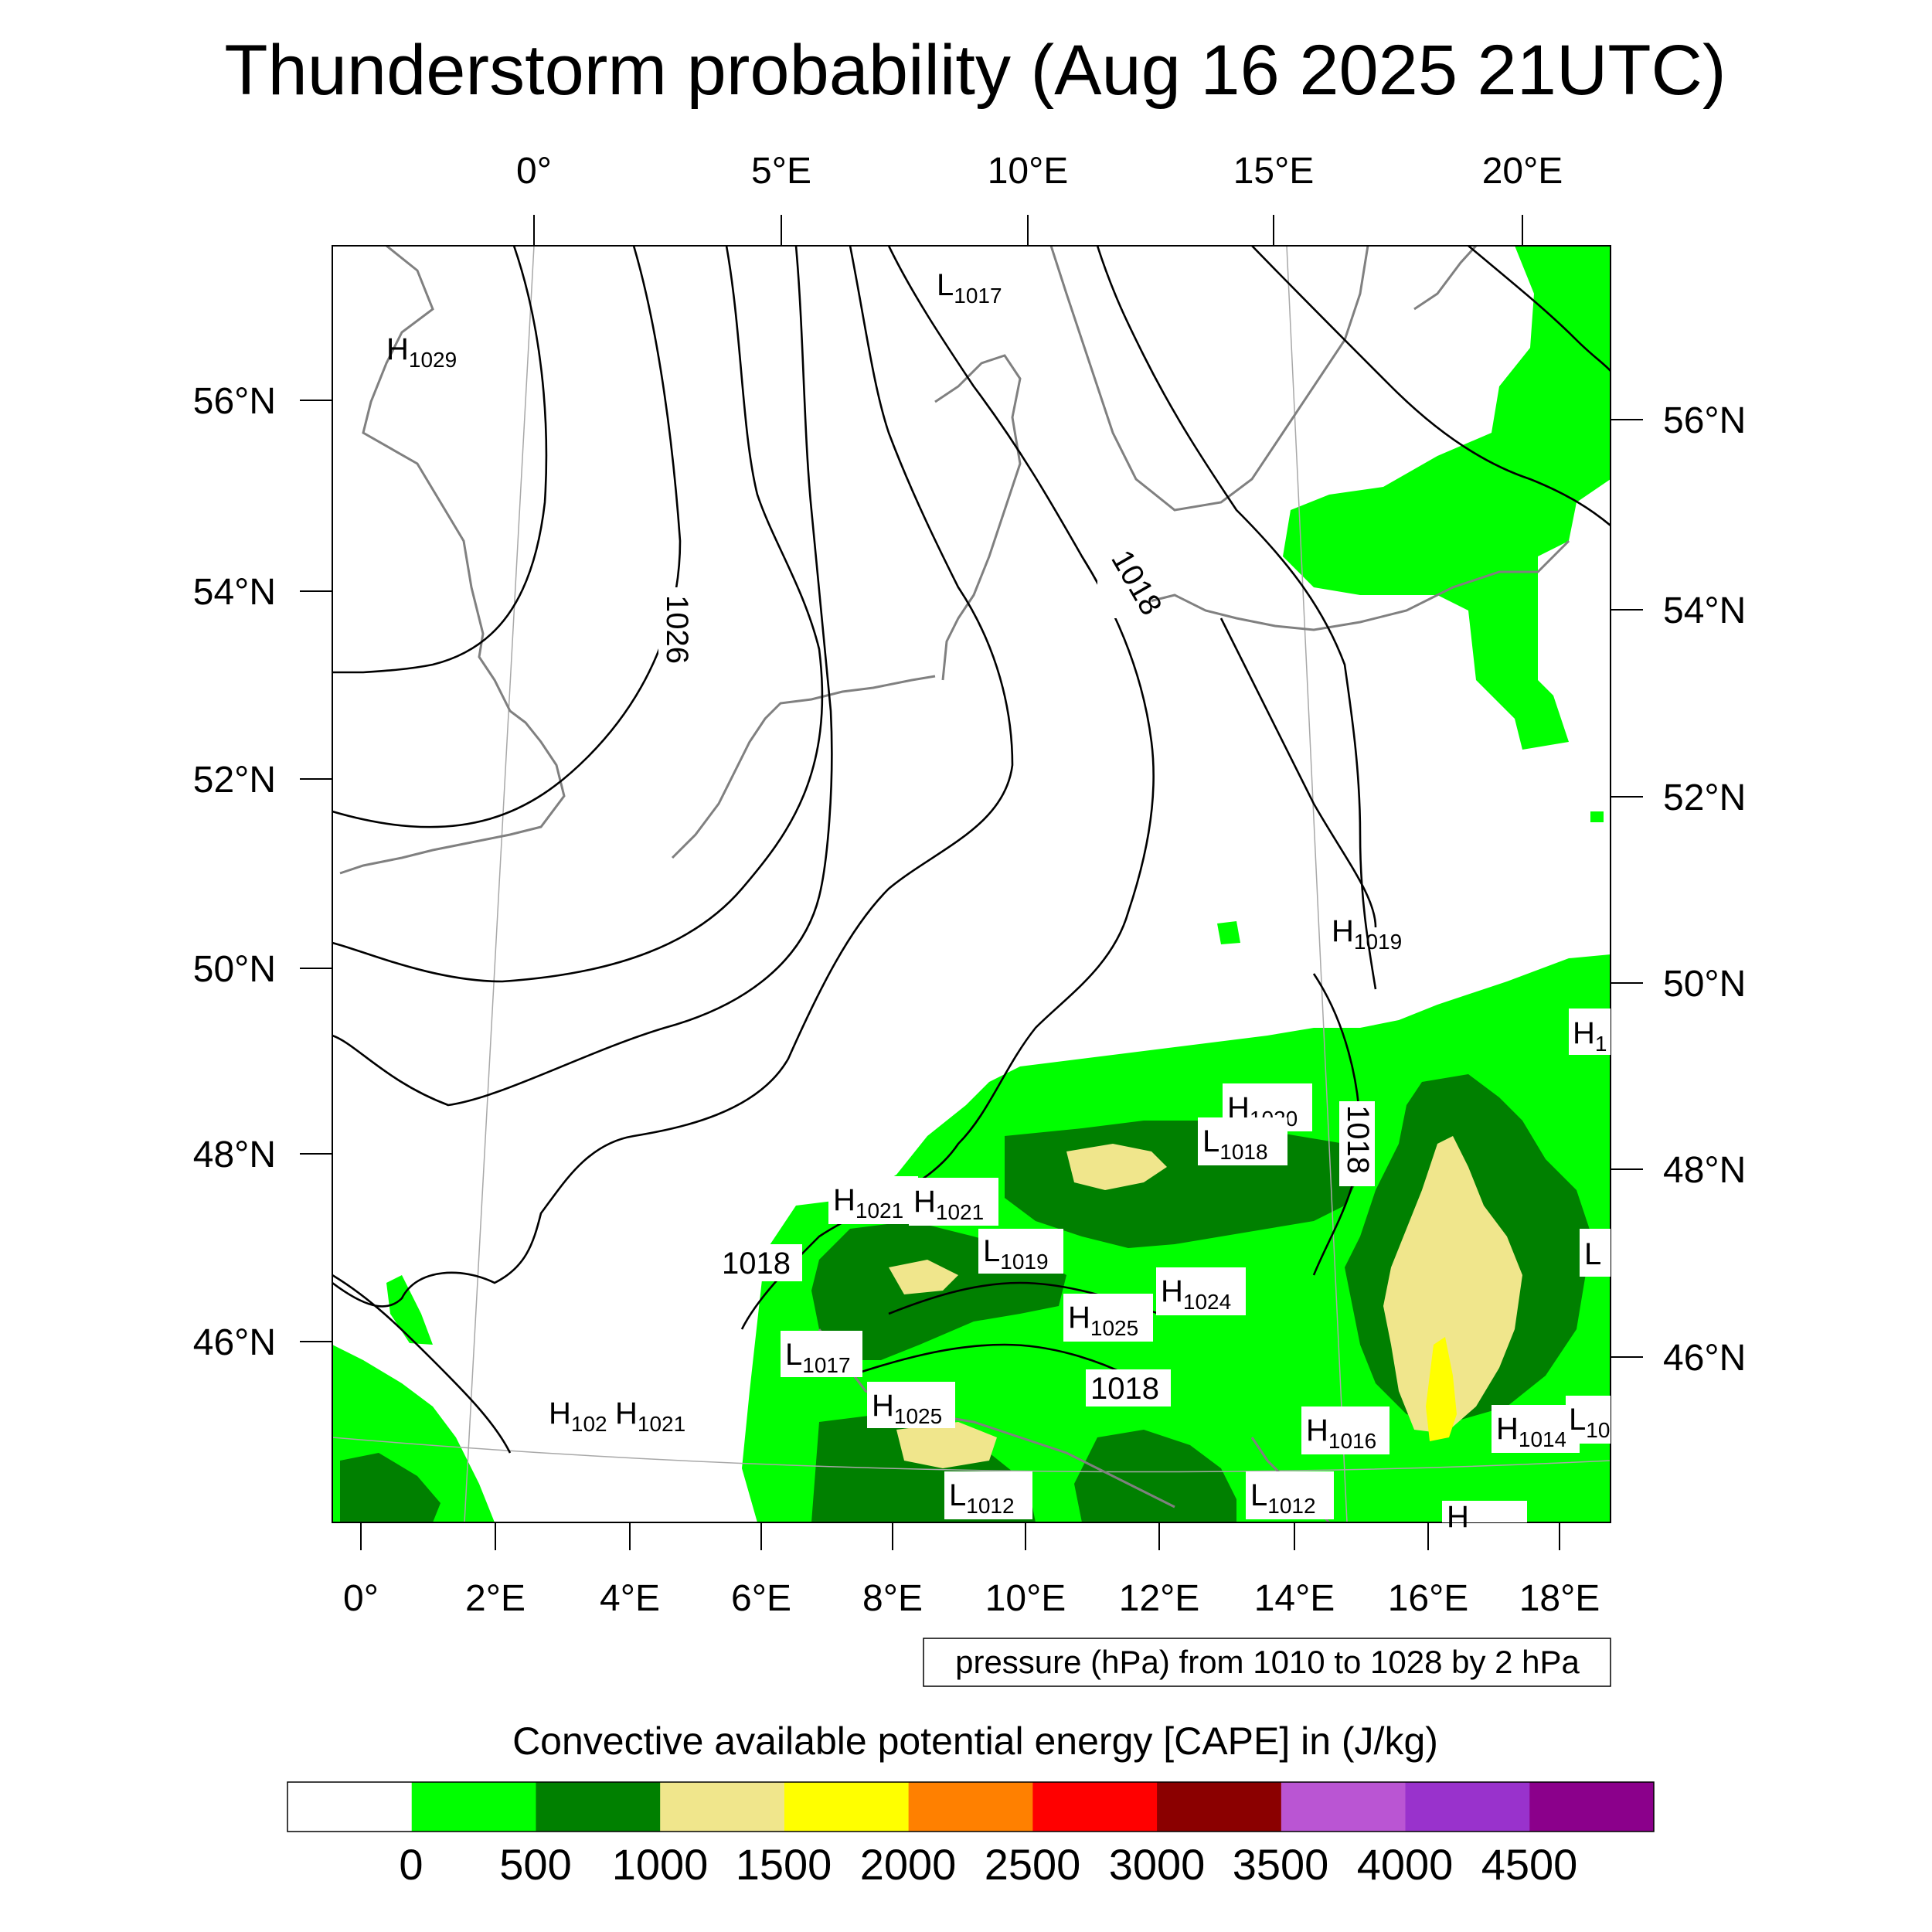 The height and width of the screenshot is (1932, 1932). I want to click on bottom-tick-0: 0°, so click(361, 1599).